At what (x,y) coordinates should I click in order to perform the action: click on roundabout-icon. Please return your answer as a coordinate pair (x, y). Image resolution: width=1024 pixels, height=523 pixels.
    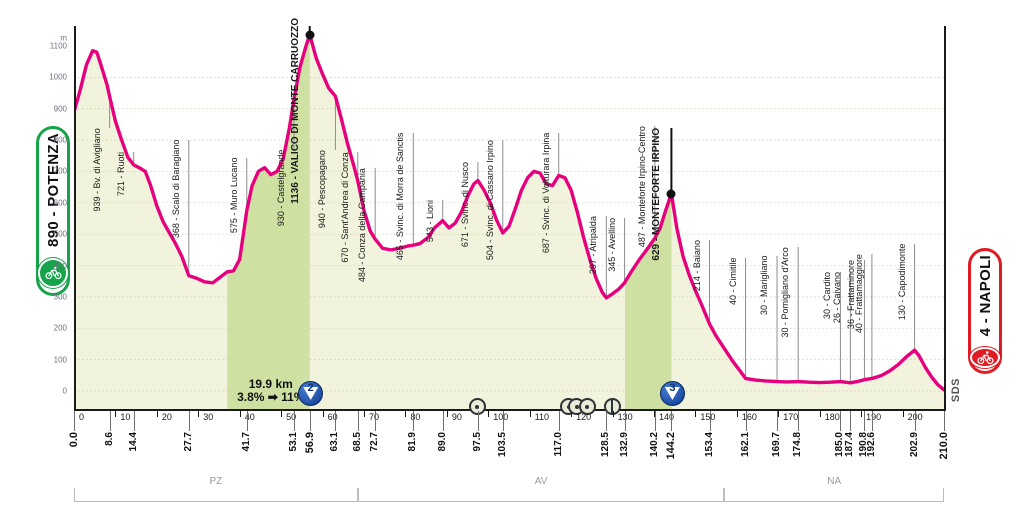
    Looking at the image, I should click on (477, 406).